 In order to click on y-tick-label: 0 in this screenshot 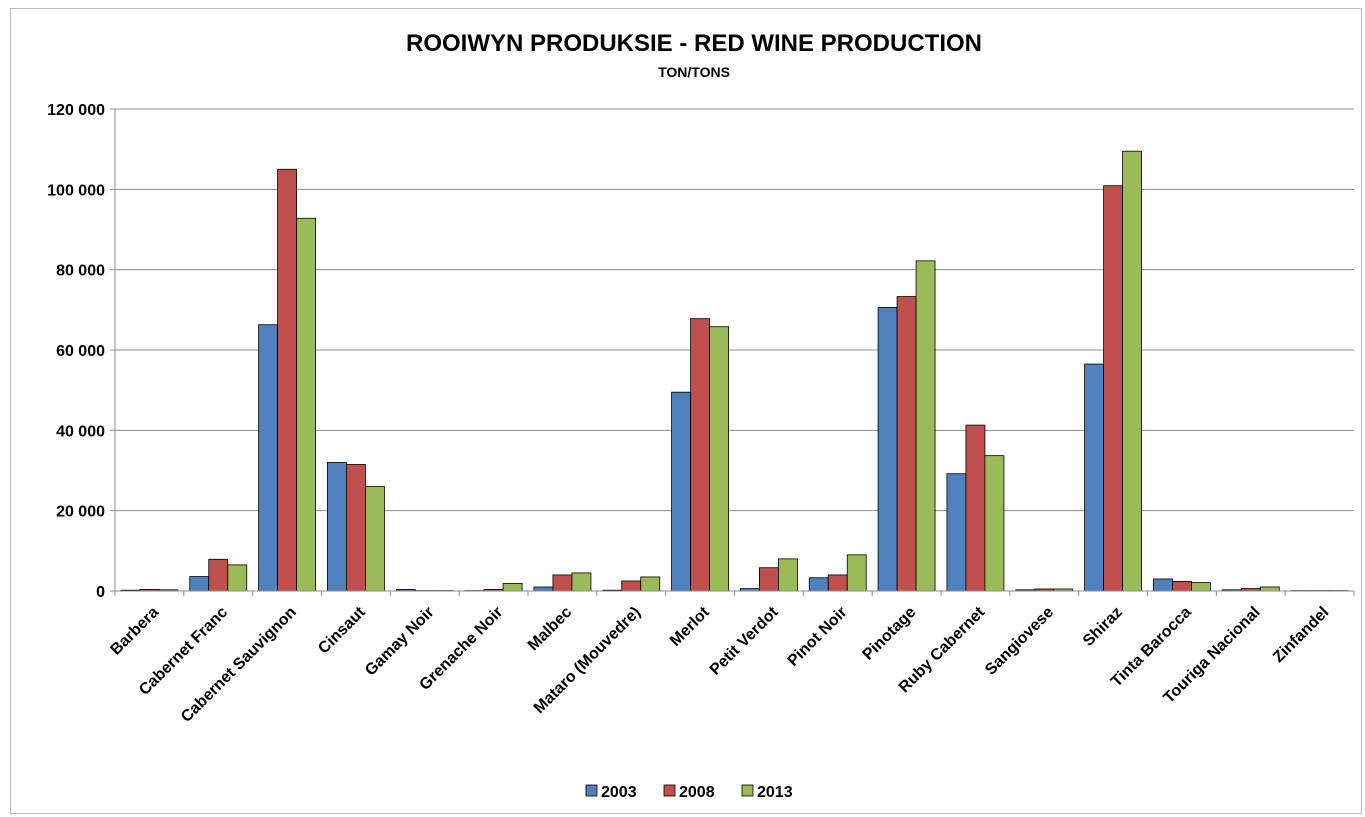, I will do `click(100, 592)`.